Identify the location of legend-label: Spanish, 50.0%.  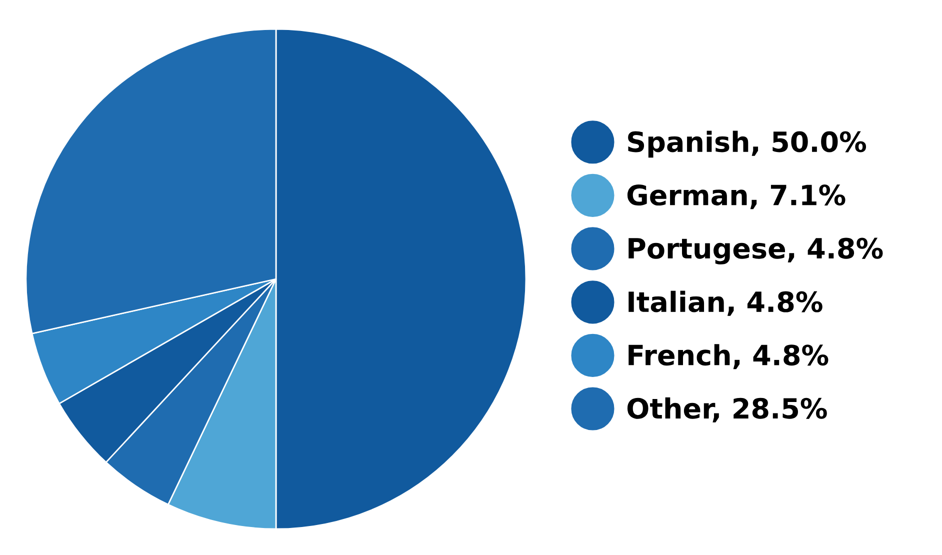
(747, 144).